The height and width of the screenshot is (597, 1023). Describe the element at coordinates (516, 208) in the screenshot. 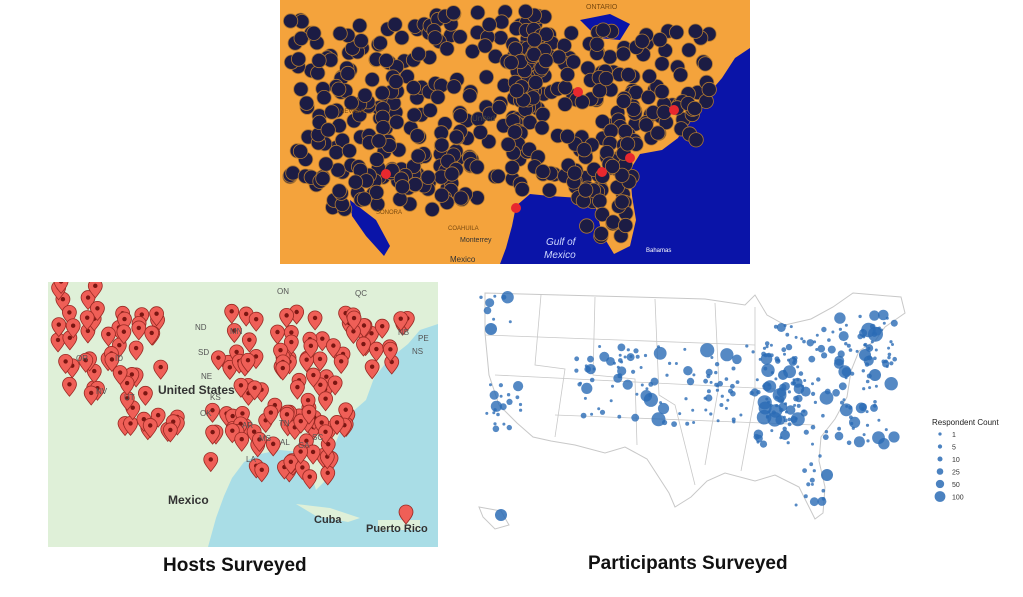

I see `top-star-marker` at that location.